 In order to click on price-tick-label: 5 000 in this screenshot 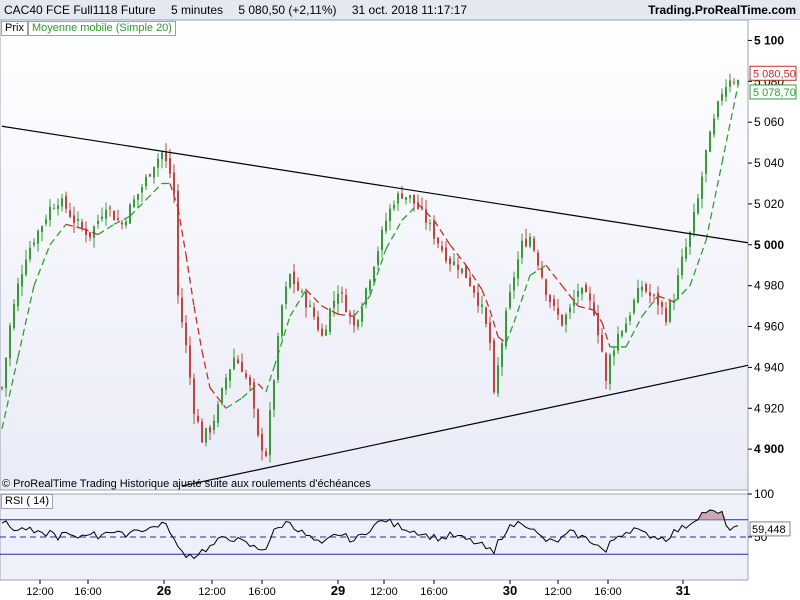, I will do `click(769, 245)`.